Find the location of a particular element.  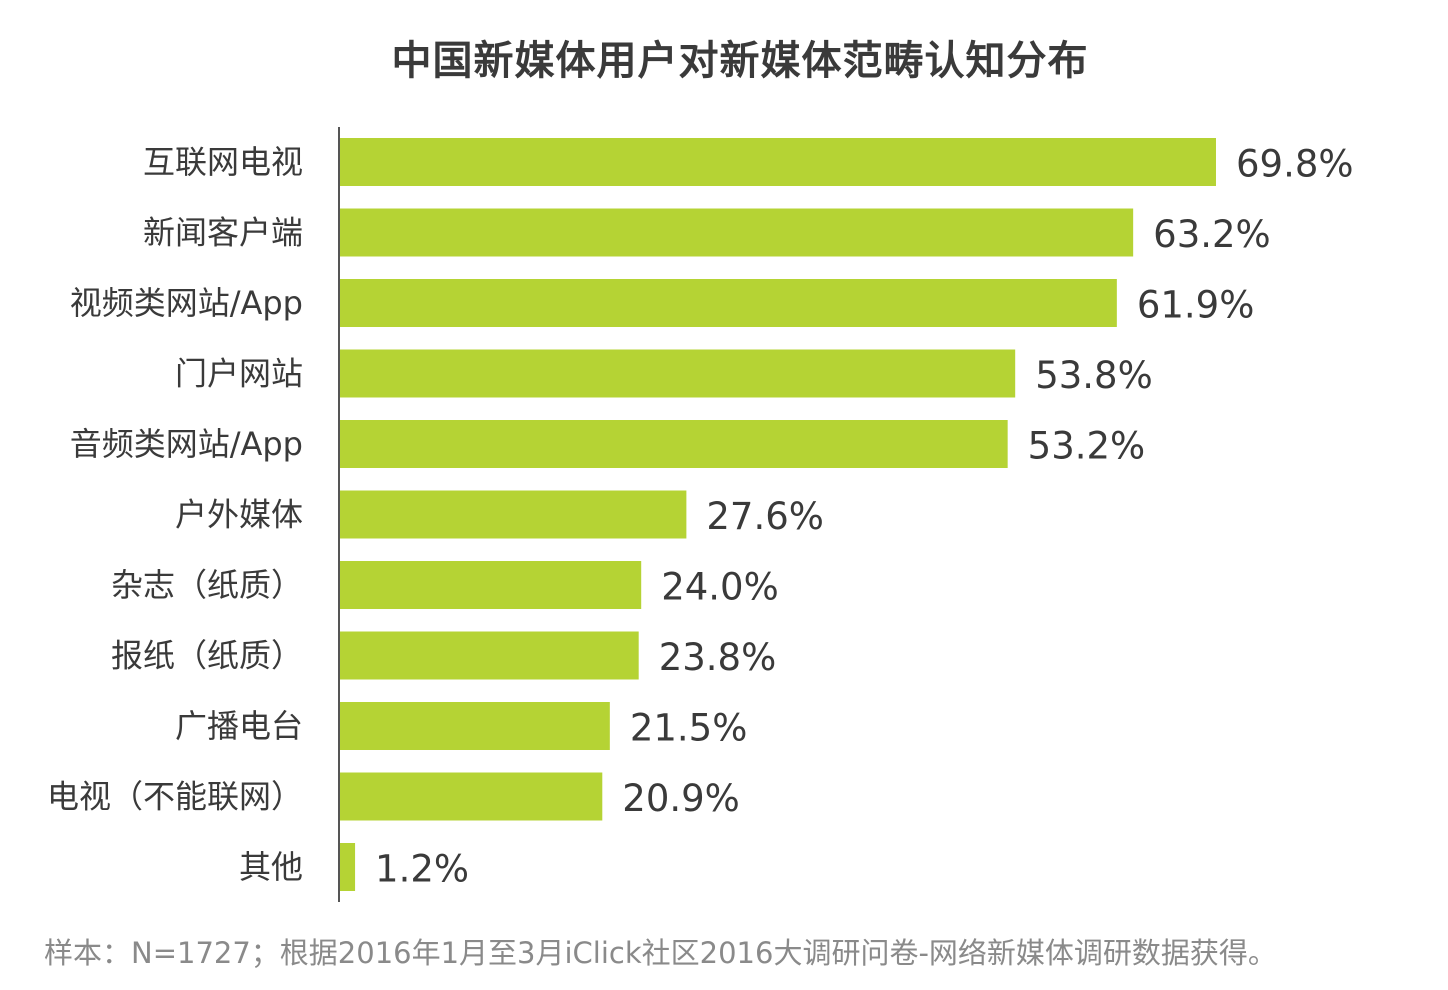

value-label-9: 20.9% is located at coordinates (681, 798).